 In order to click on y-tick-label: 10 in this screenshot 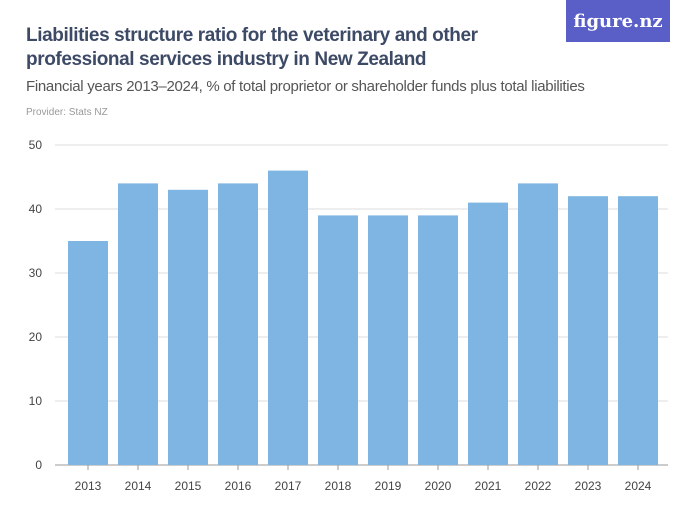, I will do `click(36, 401)`.